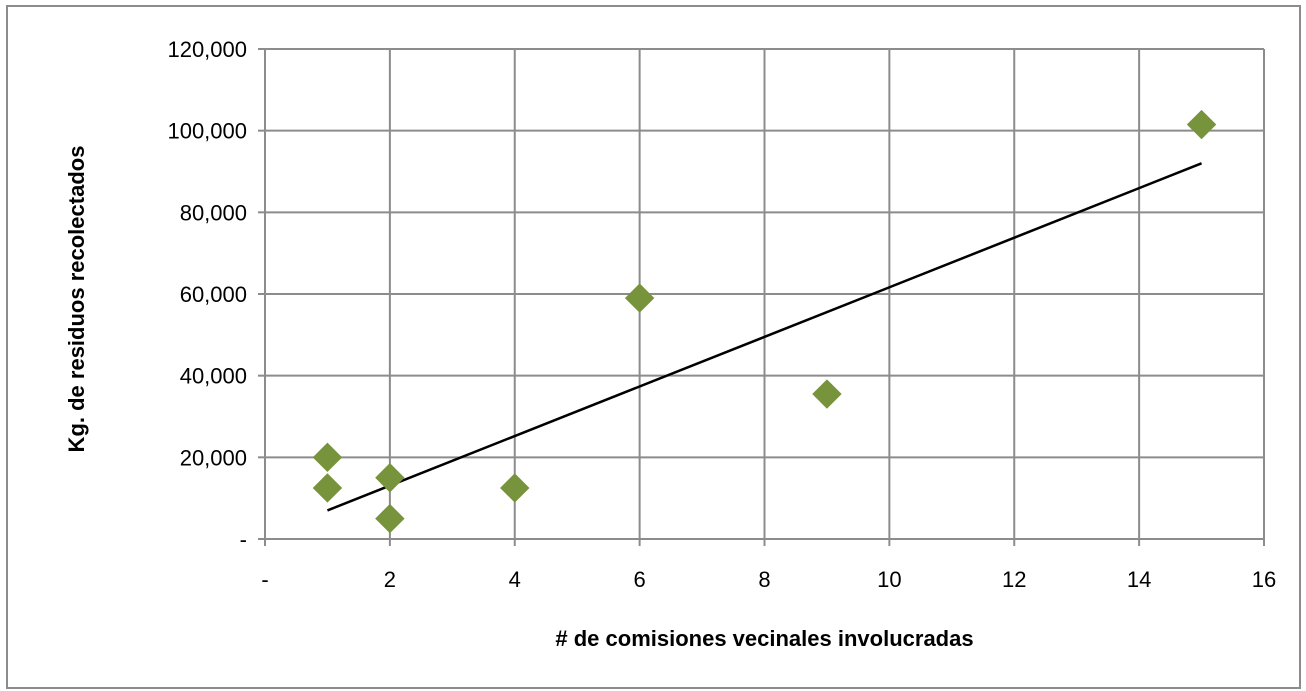 Image resolution: width=1306 pixels, height=691 pixels. What do you see at coordinates (76, 299) in the screenshot?
I see `y-axis-title: Kg. de residuos recolectados` at bounding box center [76, 299].